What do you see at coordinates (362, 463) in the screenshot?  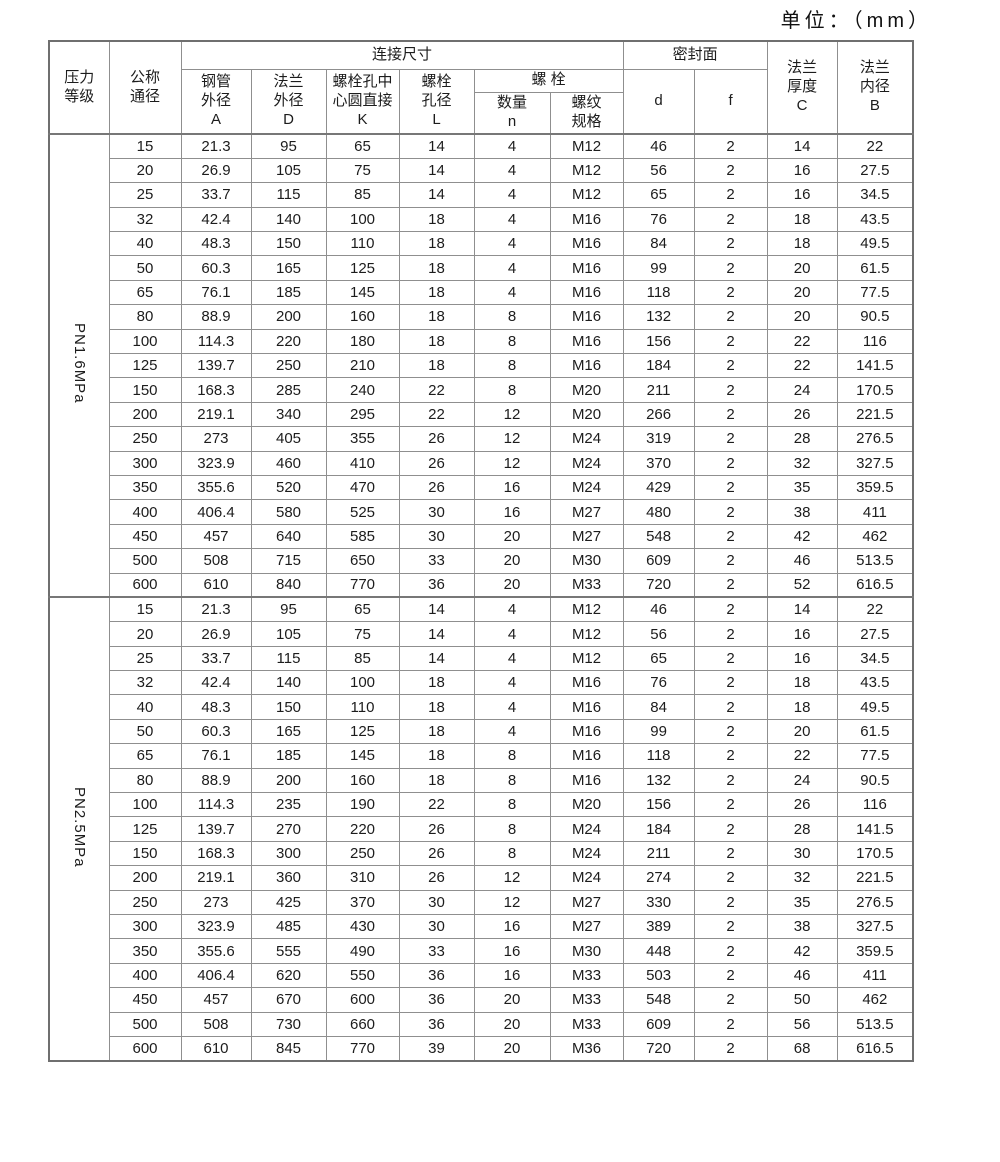 I see `table-cell: 410` at bounding box center [362, 463].